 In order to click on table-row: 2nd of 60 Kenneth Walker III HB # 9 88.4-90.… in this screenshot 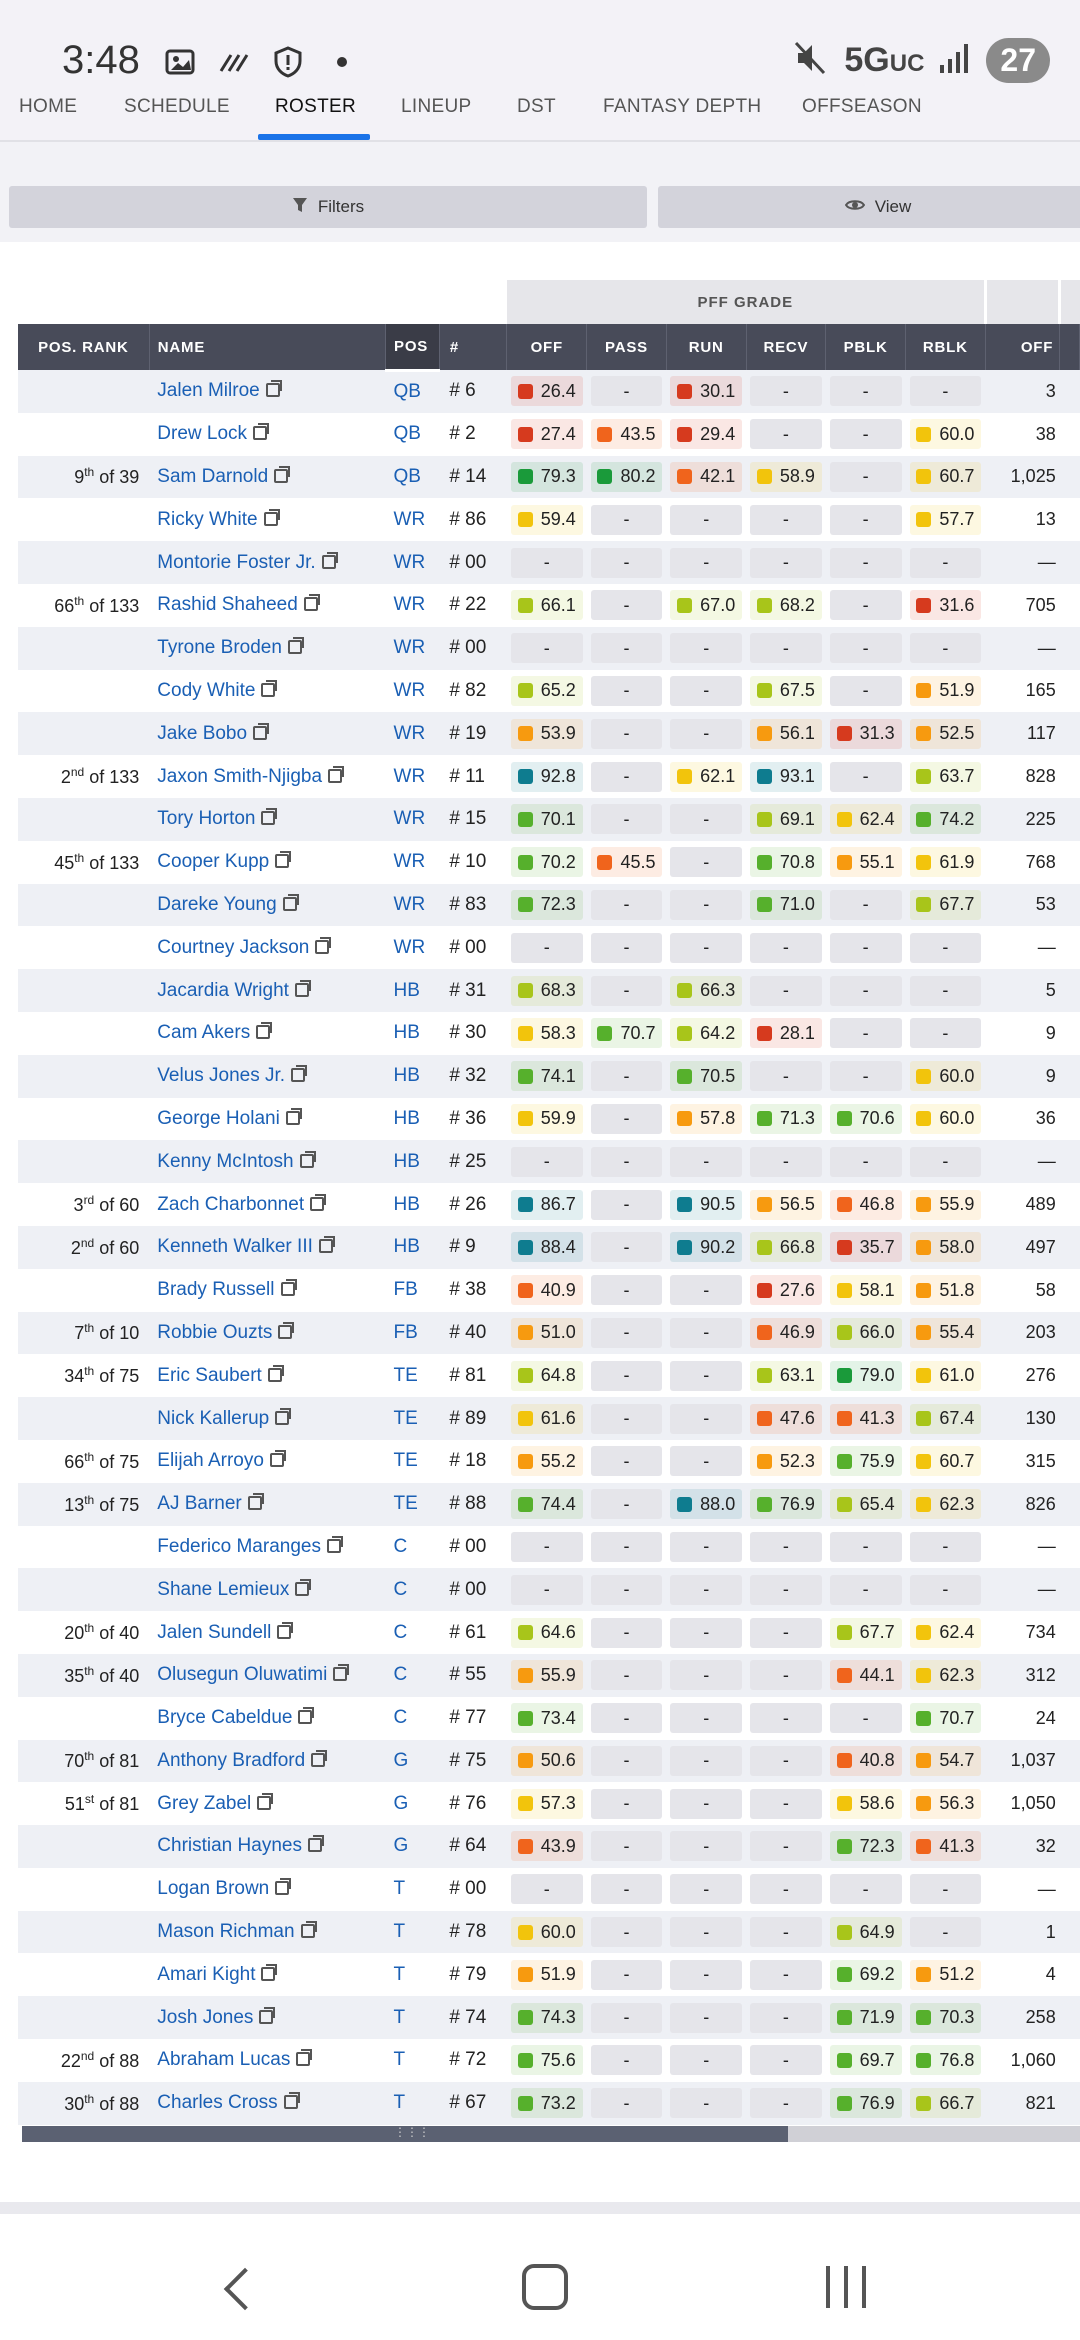, I will do `click(549, 1247)`.